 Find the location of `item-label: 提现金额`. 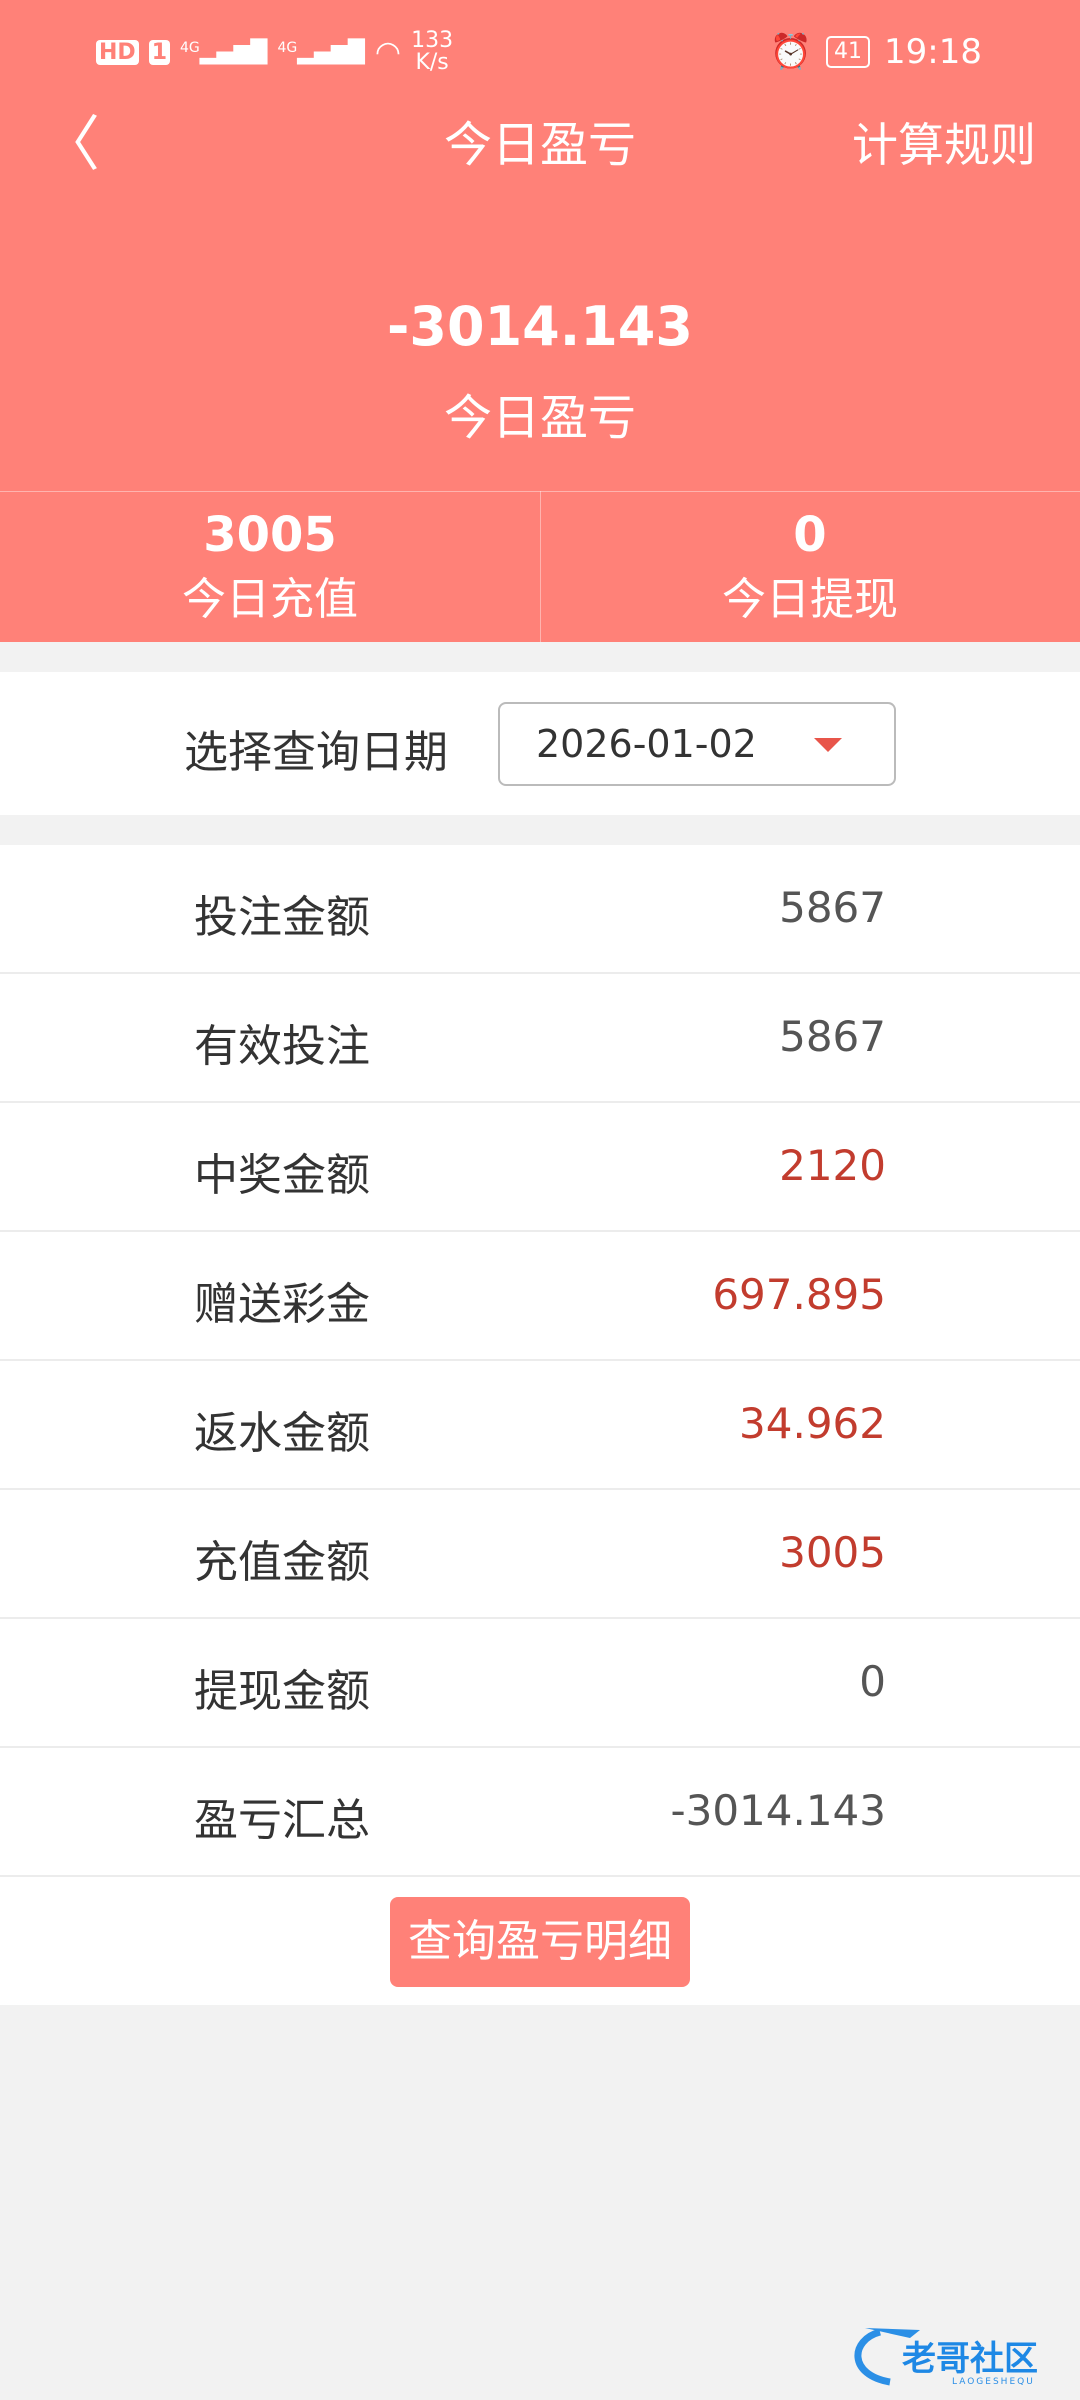

item-label: 提现金额 is located at coordinates (282, 1691).